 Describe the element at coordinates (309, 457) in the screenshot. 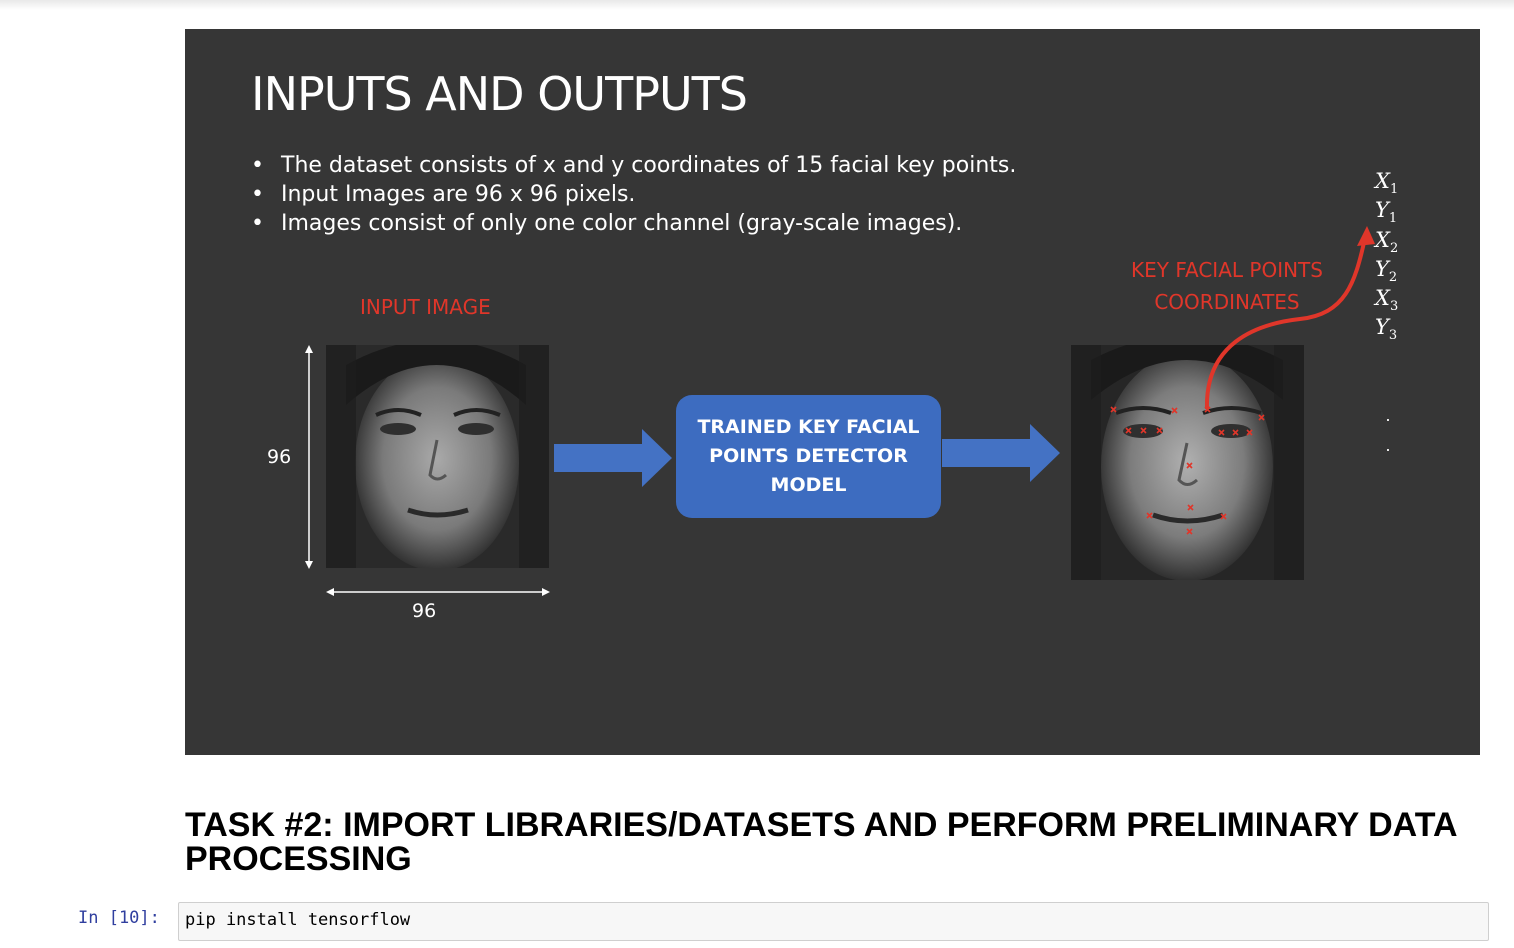

I see `height-dimension-arrow` at that location.